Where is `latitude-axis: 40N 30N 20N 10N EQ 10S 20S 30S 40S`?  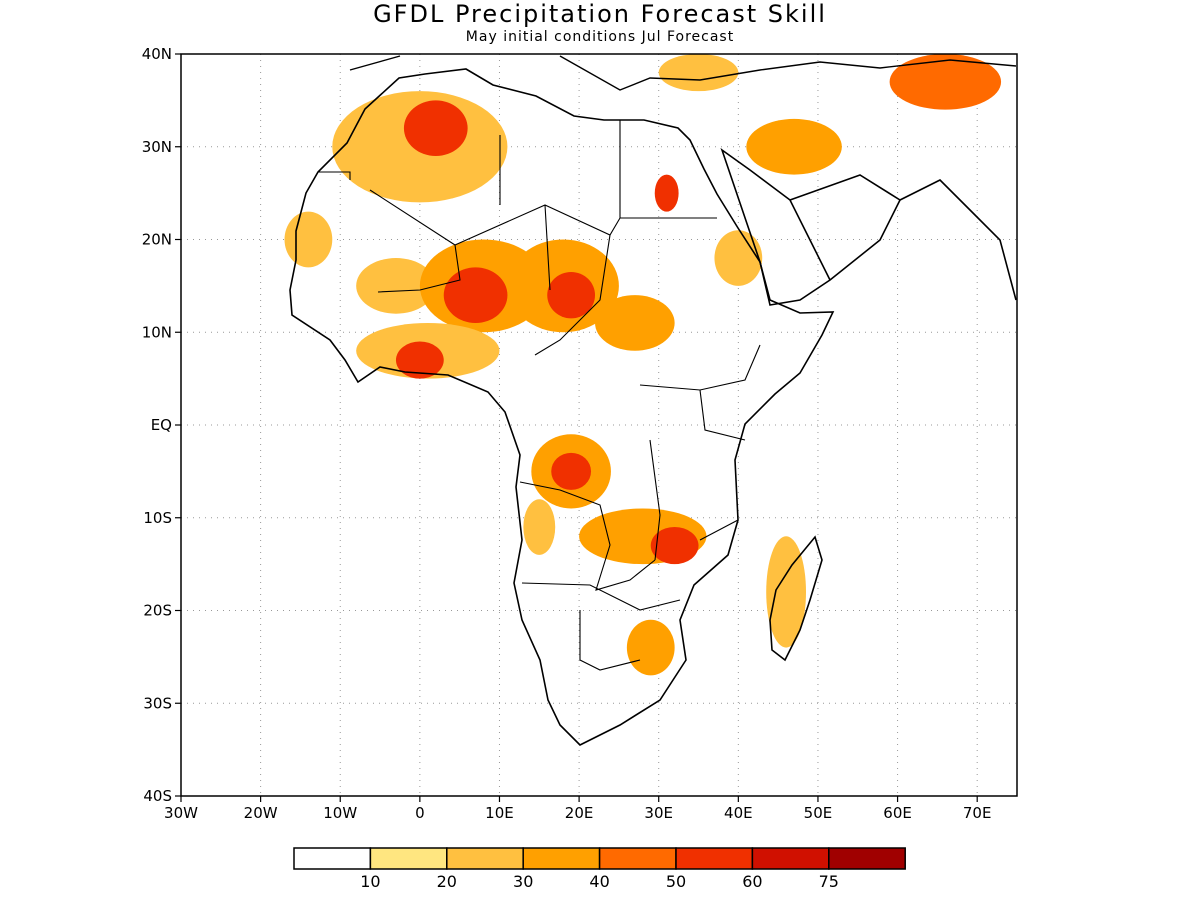 latitude-axis: 40N 30N 20N 10N EQ 10S 20S 30S 40S is located at coordinates (161, 425).